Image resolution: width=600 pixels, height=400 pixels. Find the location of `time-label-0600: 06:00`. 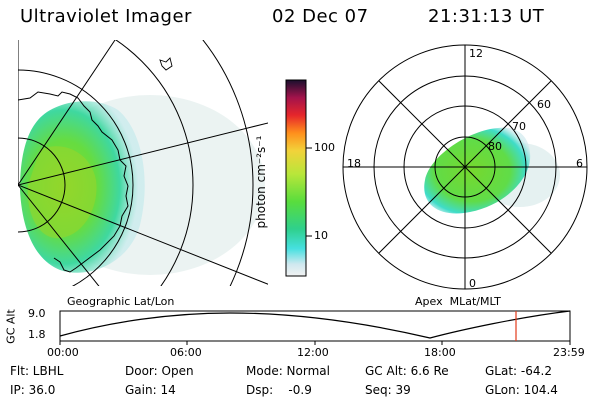

time-label-0600: 06:00 is located at coordinates (186, 352).